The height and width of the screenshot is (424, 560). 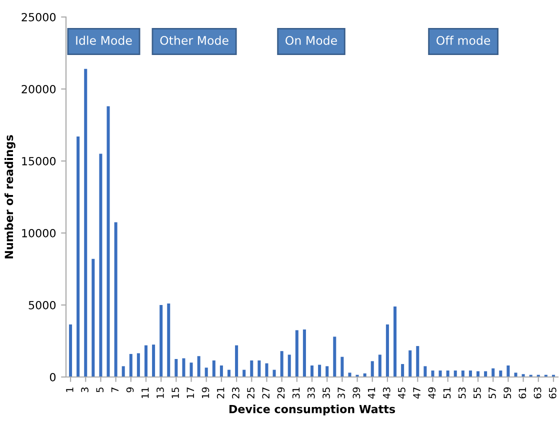 I want to click on x-tick-label: 61, so click(x=522, y=393).